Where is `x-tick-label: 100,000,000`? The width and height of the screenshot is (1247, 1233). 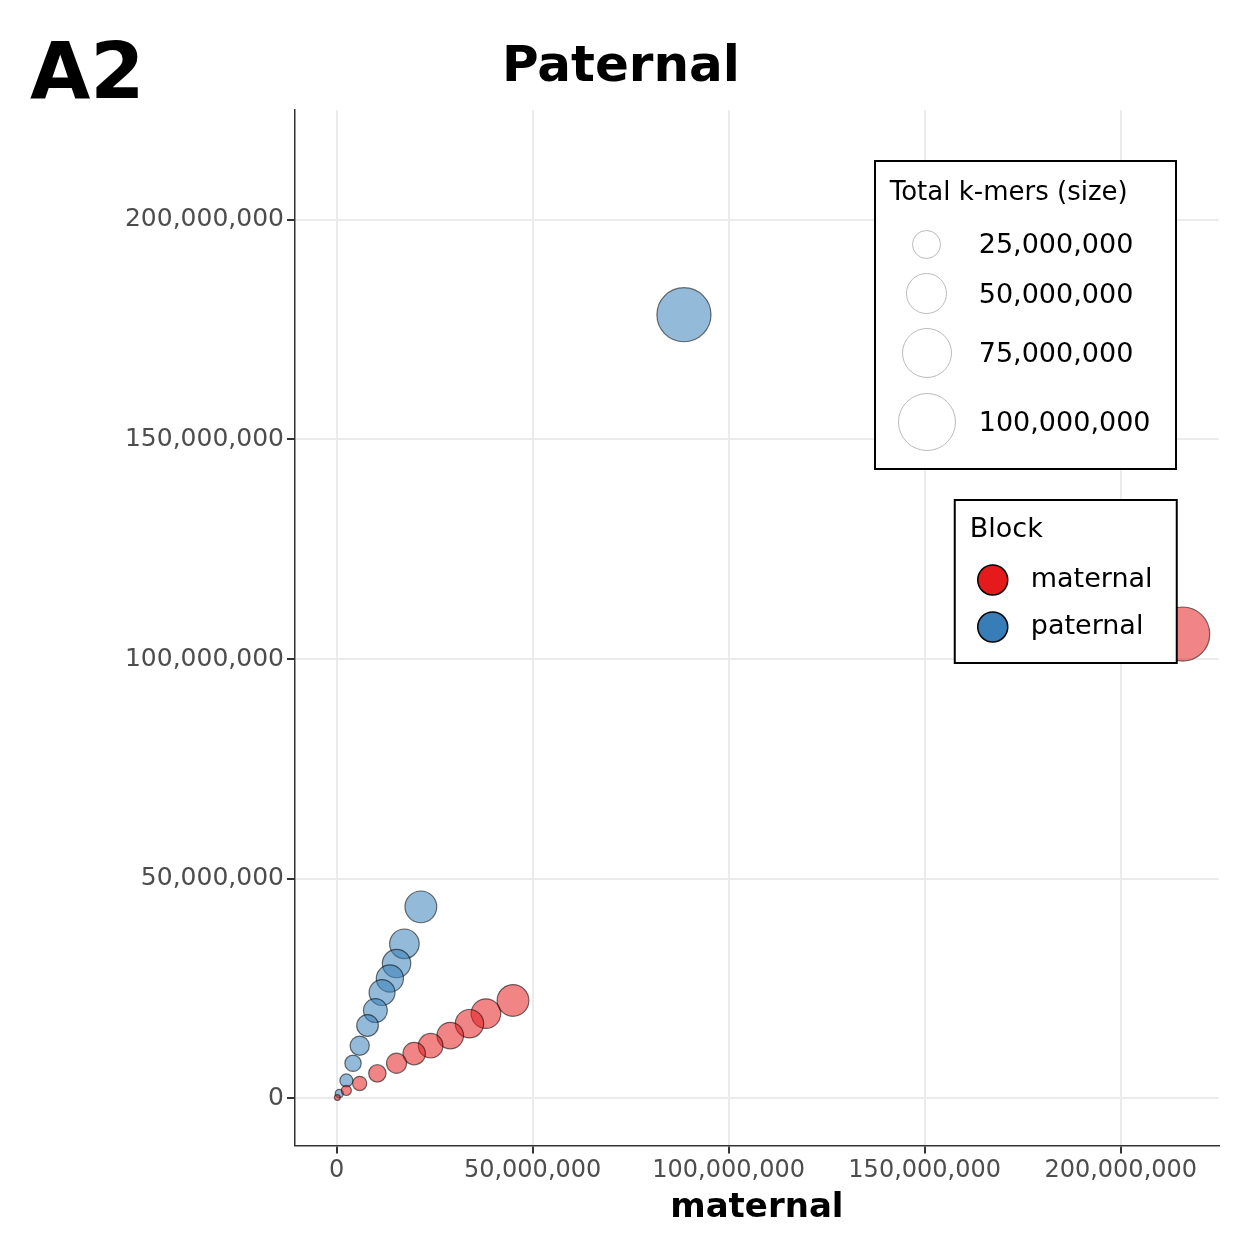
x-tick-label: 100,000,000 is located at coordinates (728, 1169).